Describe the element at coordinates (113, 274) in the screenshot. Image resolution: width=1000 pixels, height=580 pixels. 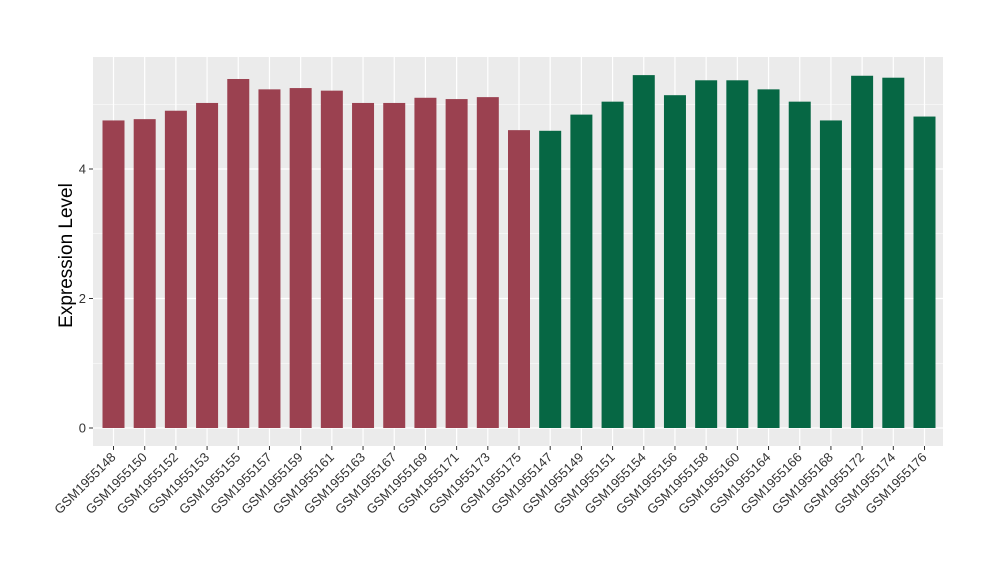
I see `bar-GSM1955148` at that location.